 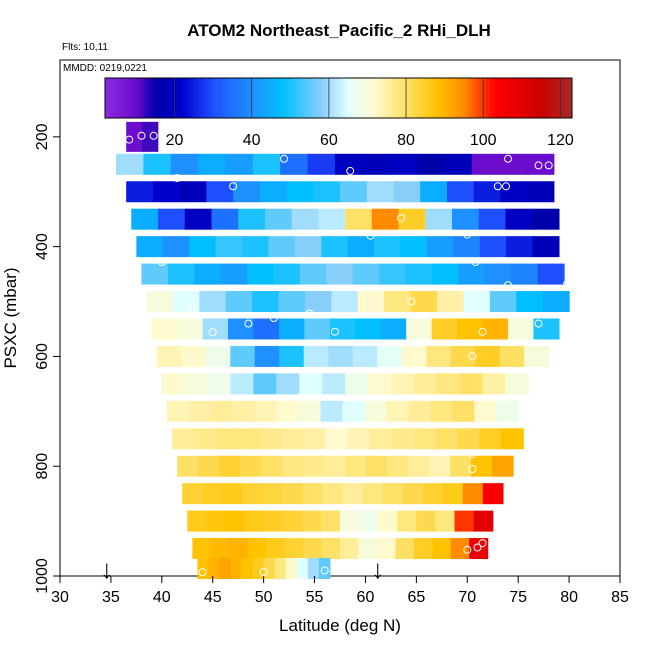 What do you see at coordinates (85, 47) in the screenshot?
I see `flights-note: Flts: 10,11` at bounding box center [85, 47].